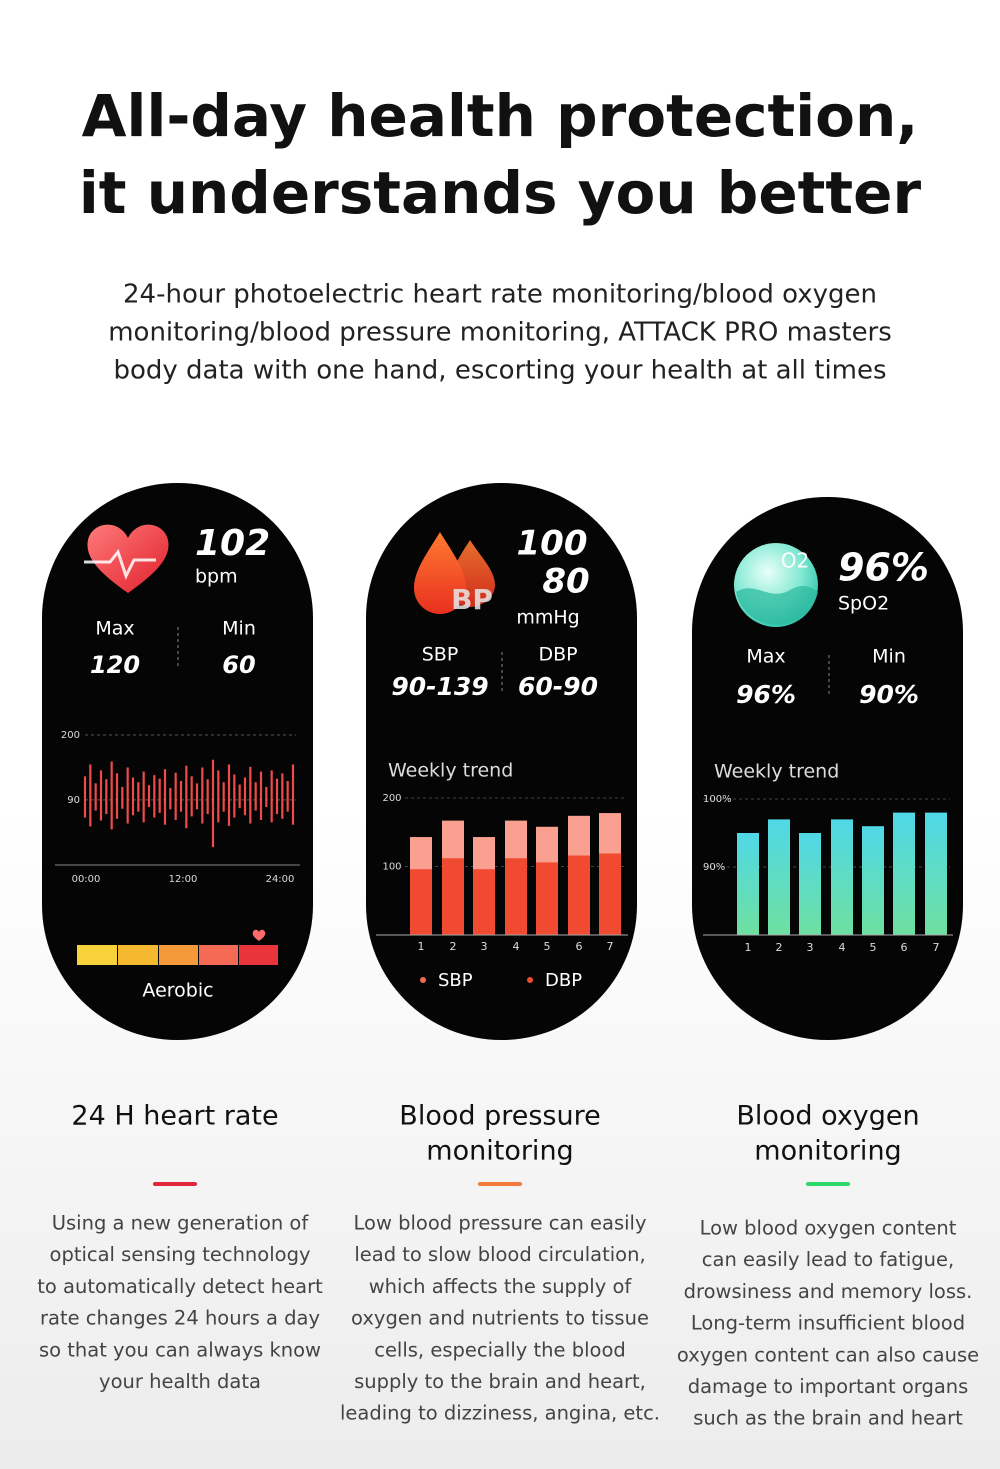 This screenshot has width=1000, height=1469. I want to click on description: damage to important organs, so click(828, 1386).